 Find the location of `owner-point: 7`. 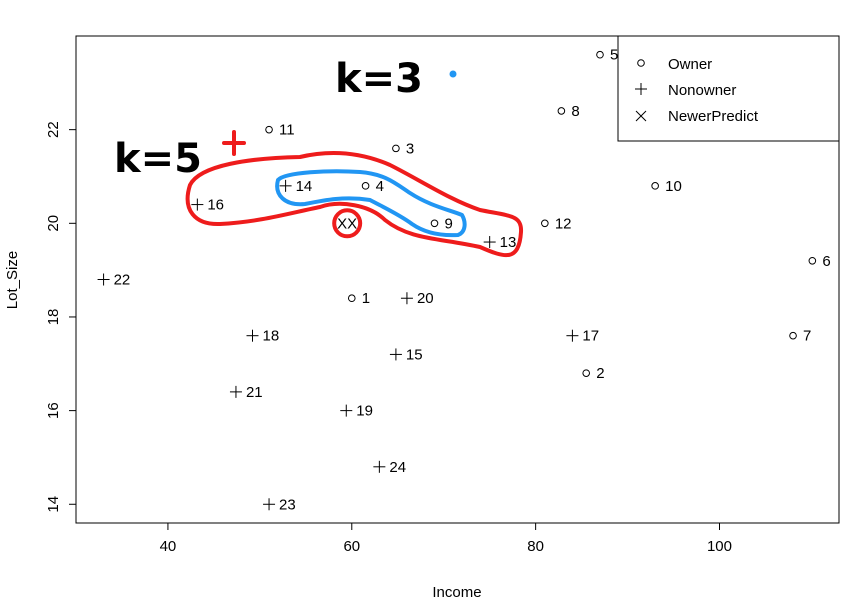

owner-point: 7 is located at coordinates (800, 336).